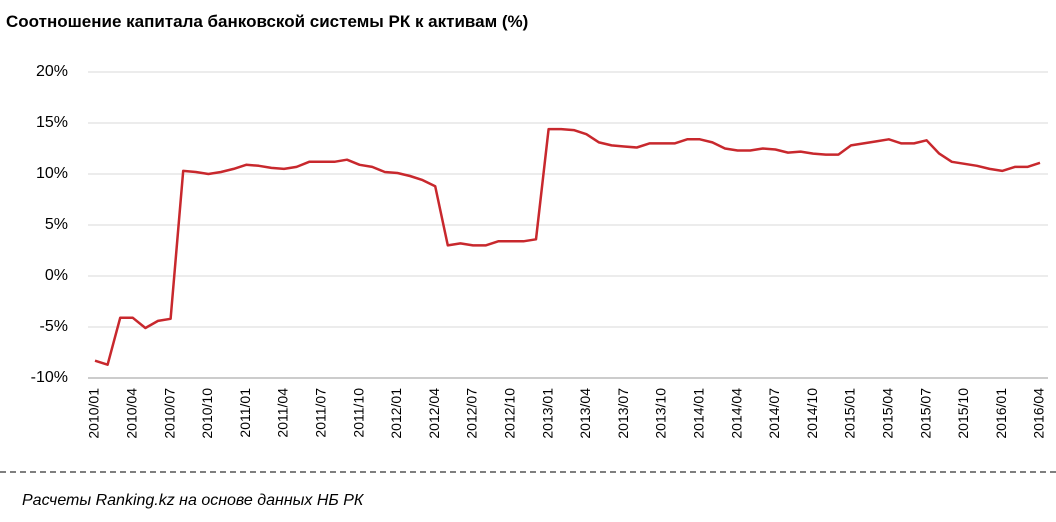 The width and height of the screenshot is (1056, 522). I want to click on x-tick-label: 2014/01, so click(699, 413).